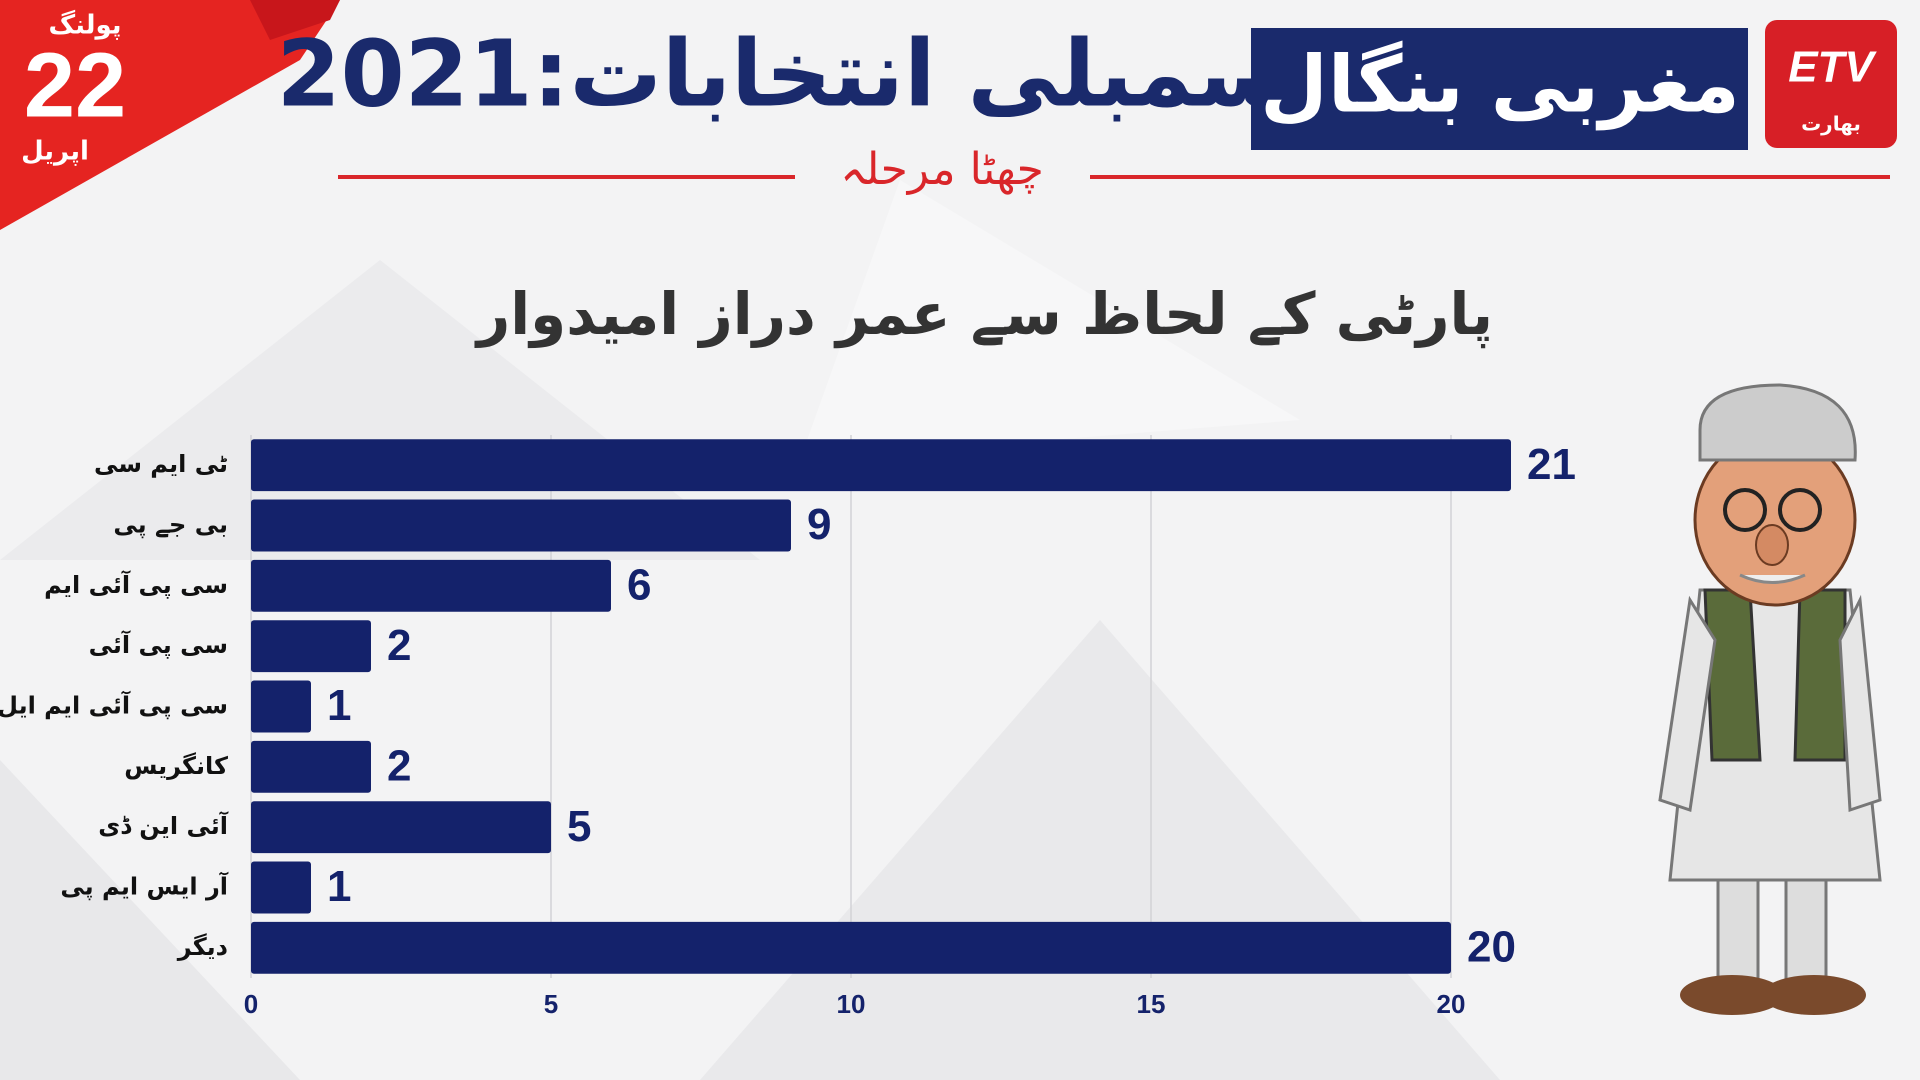 The width and height of the screenshot is (1920, 1080). Describe the element at coordinates (158, 644) in the screenshot. I see `y-tick-label: سی پی آئی` at that location.